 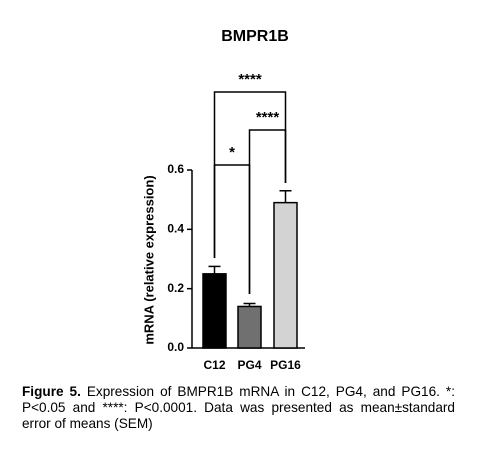 What do you see at coordinates (255, 36) in the screenshot?
I see `chart-title: BMPR1B` at bounding box center [255, 36].